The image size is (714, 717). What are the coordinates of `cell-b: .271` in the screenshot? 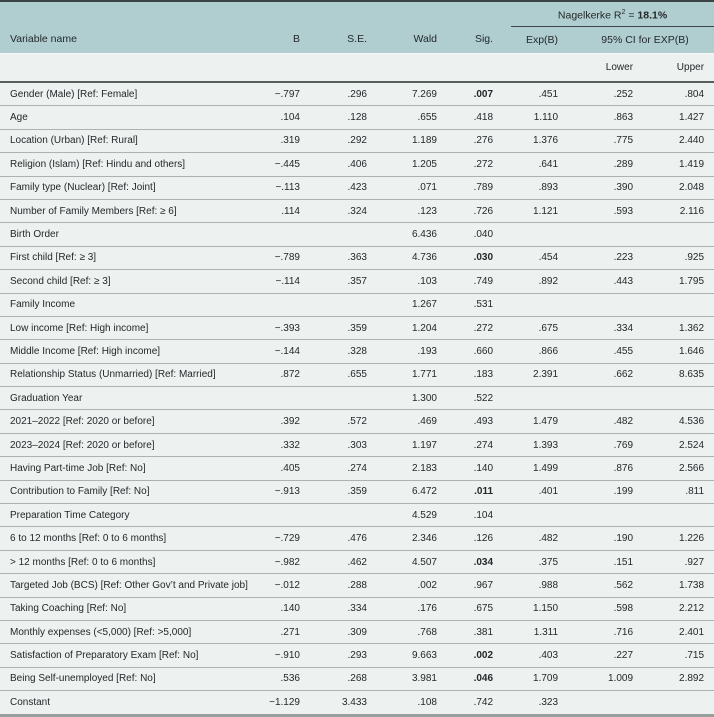 It's located at (288, 632).